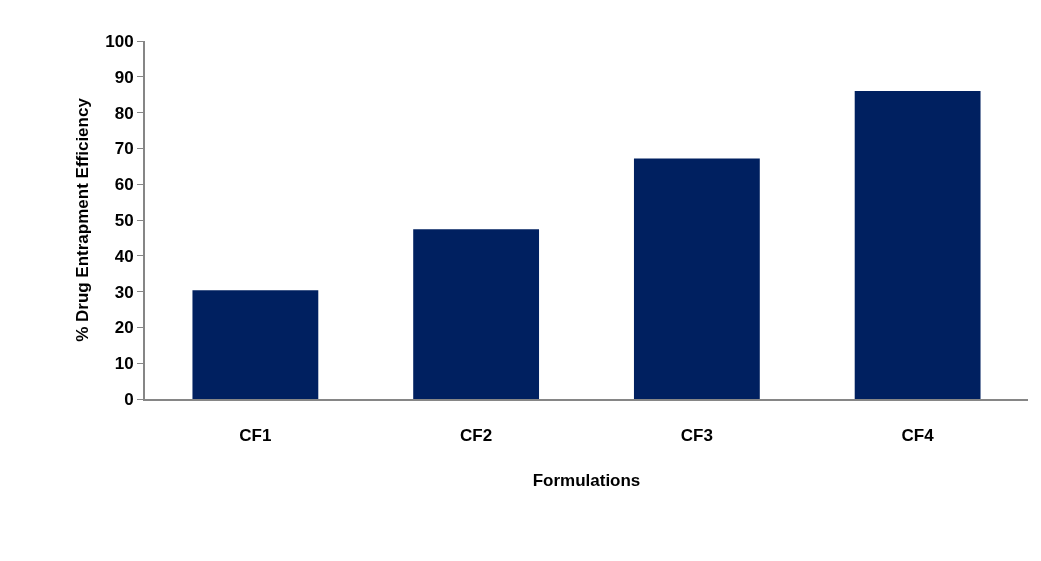  I want to click on y-tick-label: 20, so click(124, 328).